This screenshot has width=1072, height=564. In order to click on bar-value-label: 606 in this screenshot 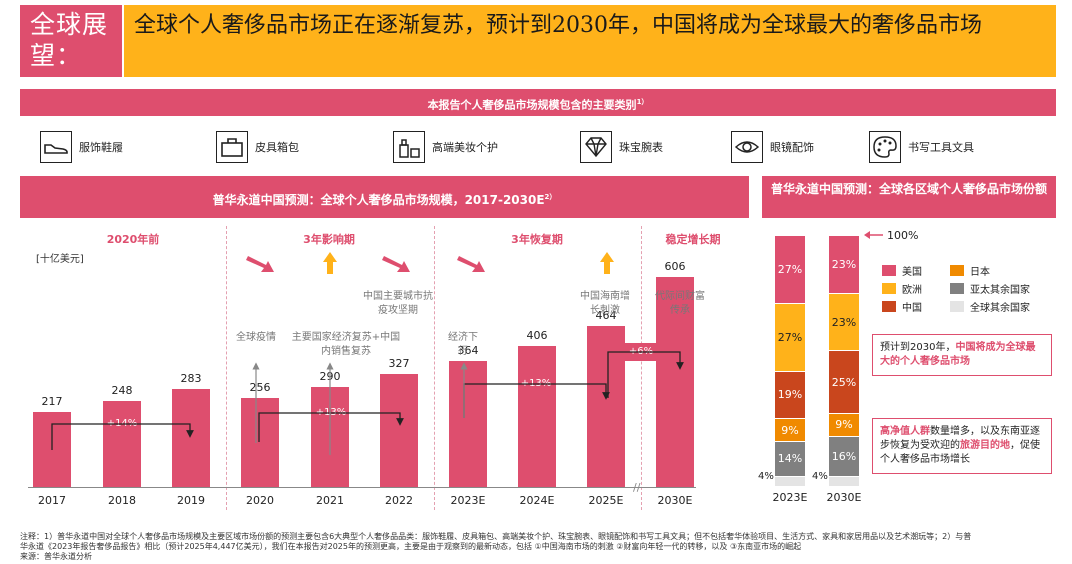, I will do `click(675, 267)`.